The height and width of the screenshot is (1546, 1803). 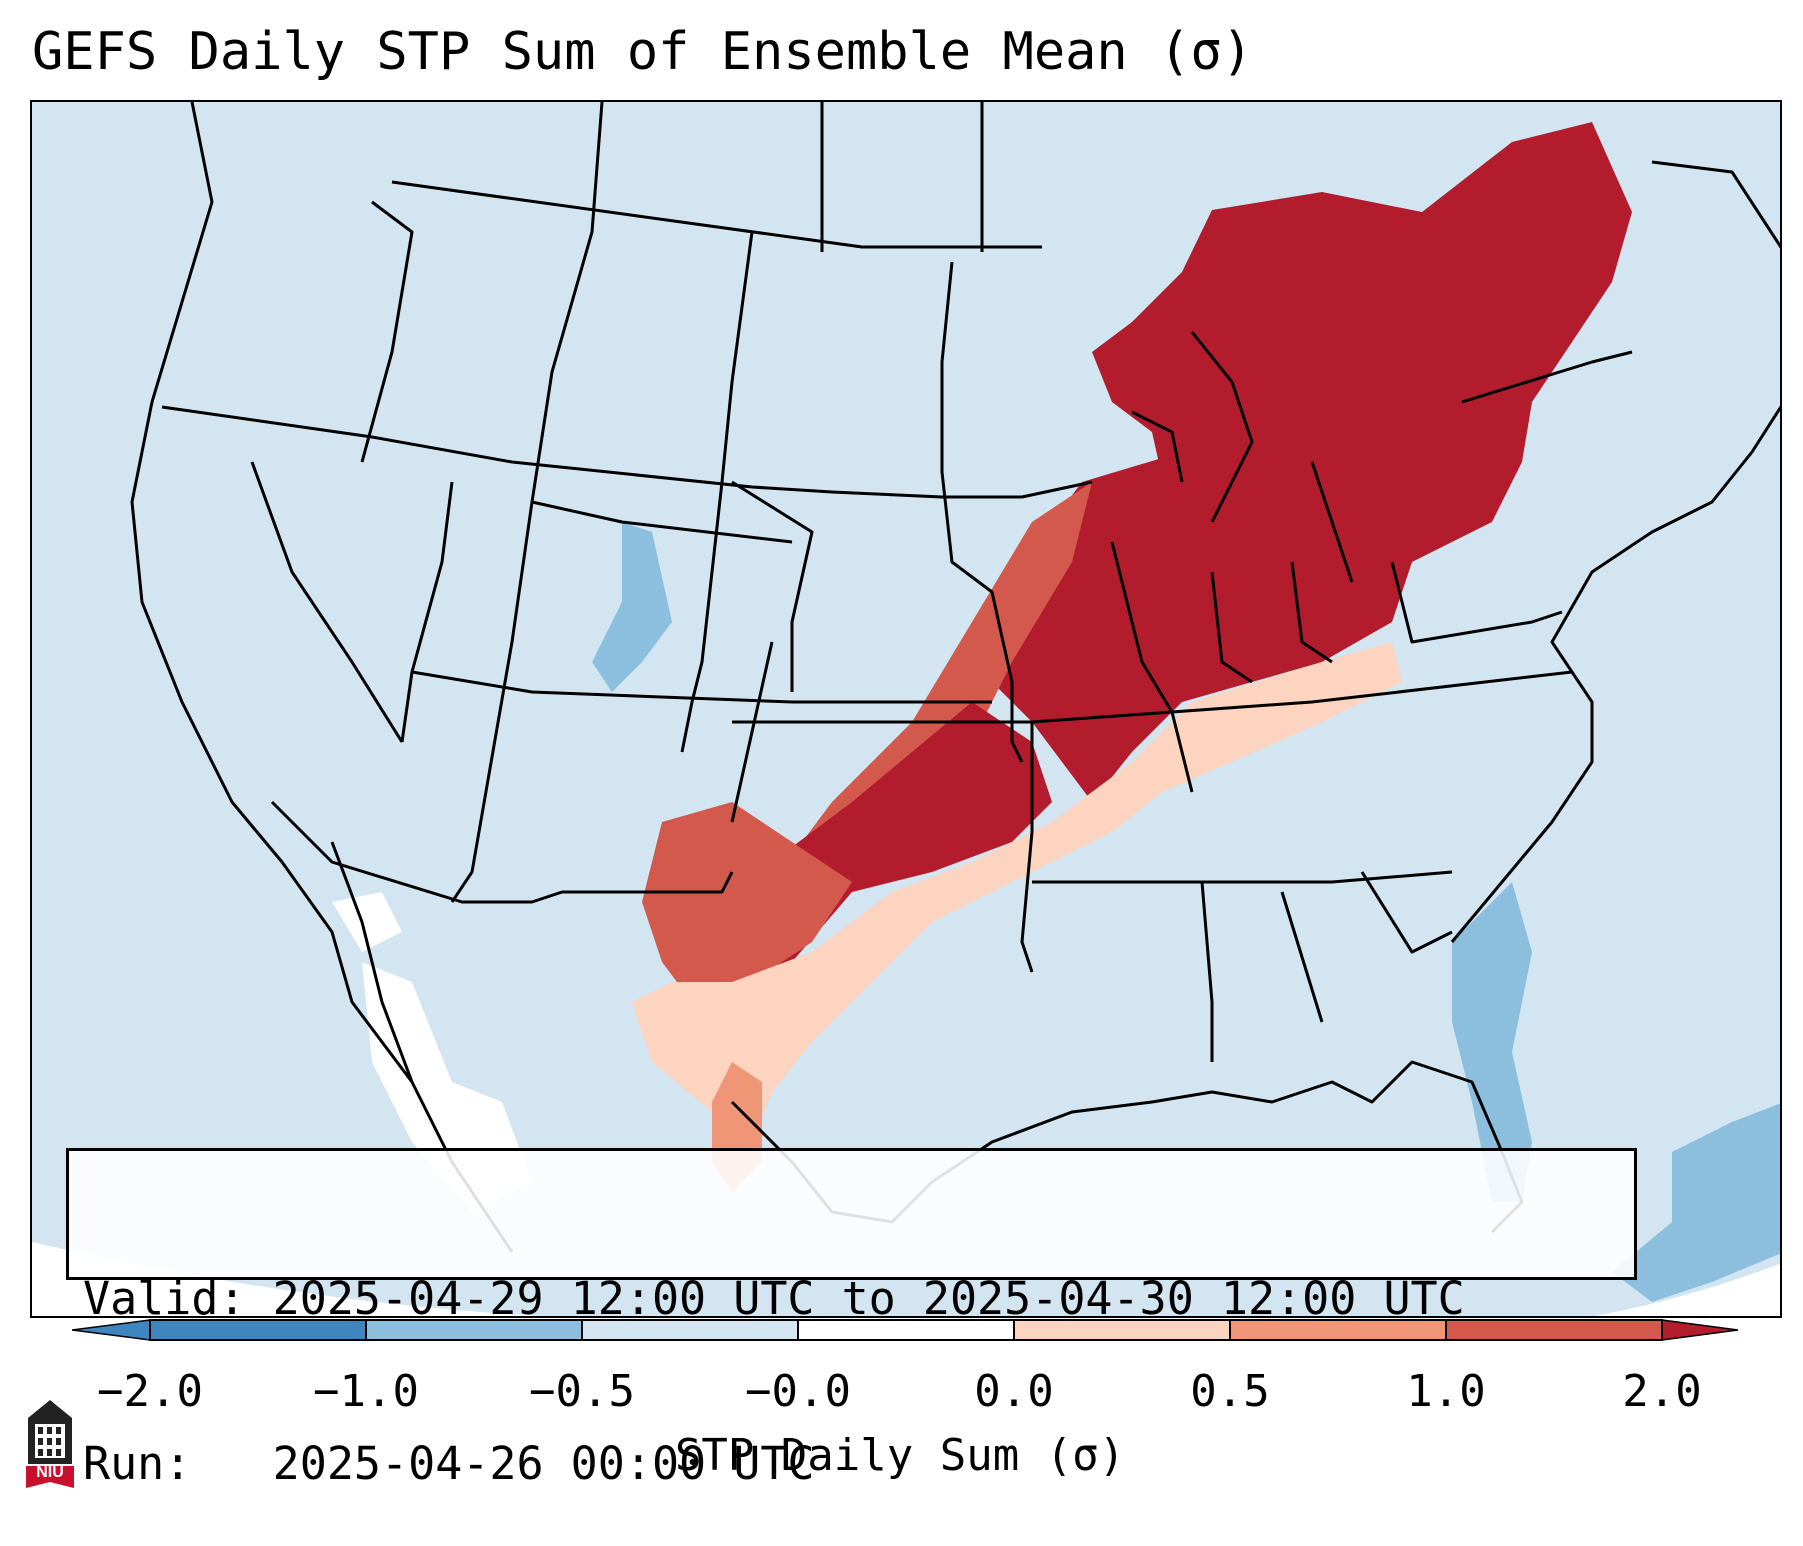 I want to click on stp-region-halo, so click(x=1017, y=892).